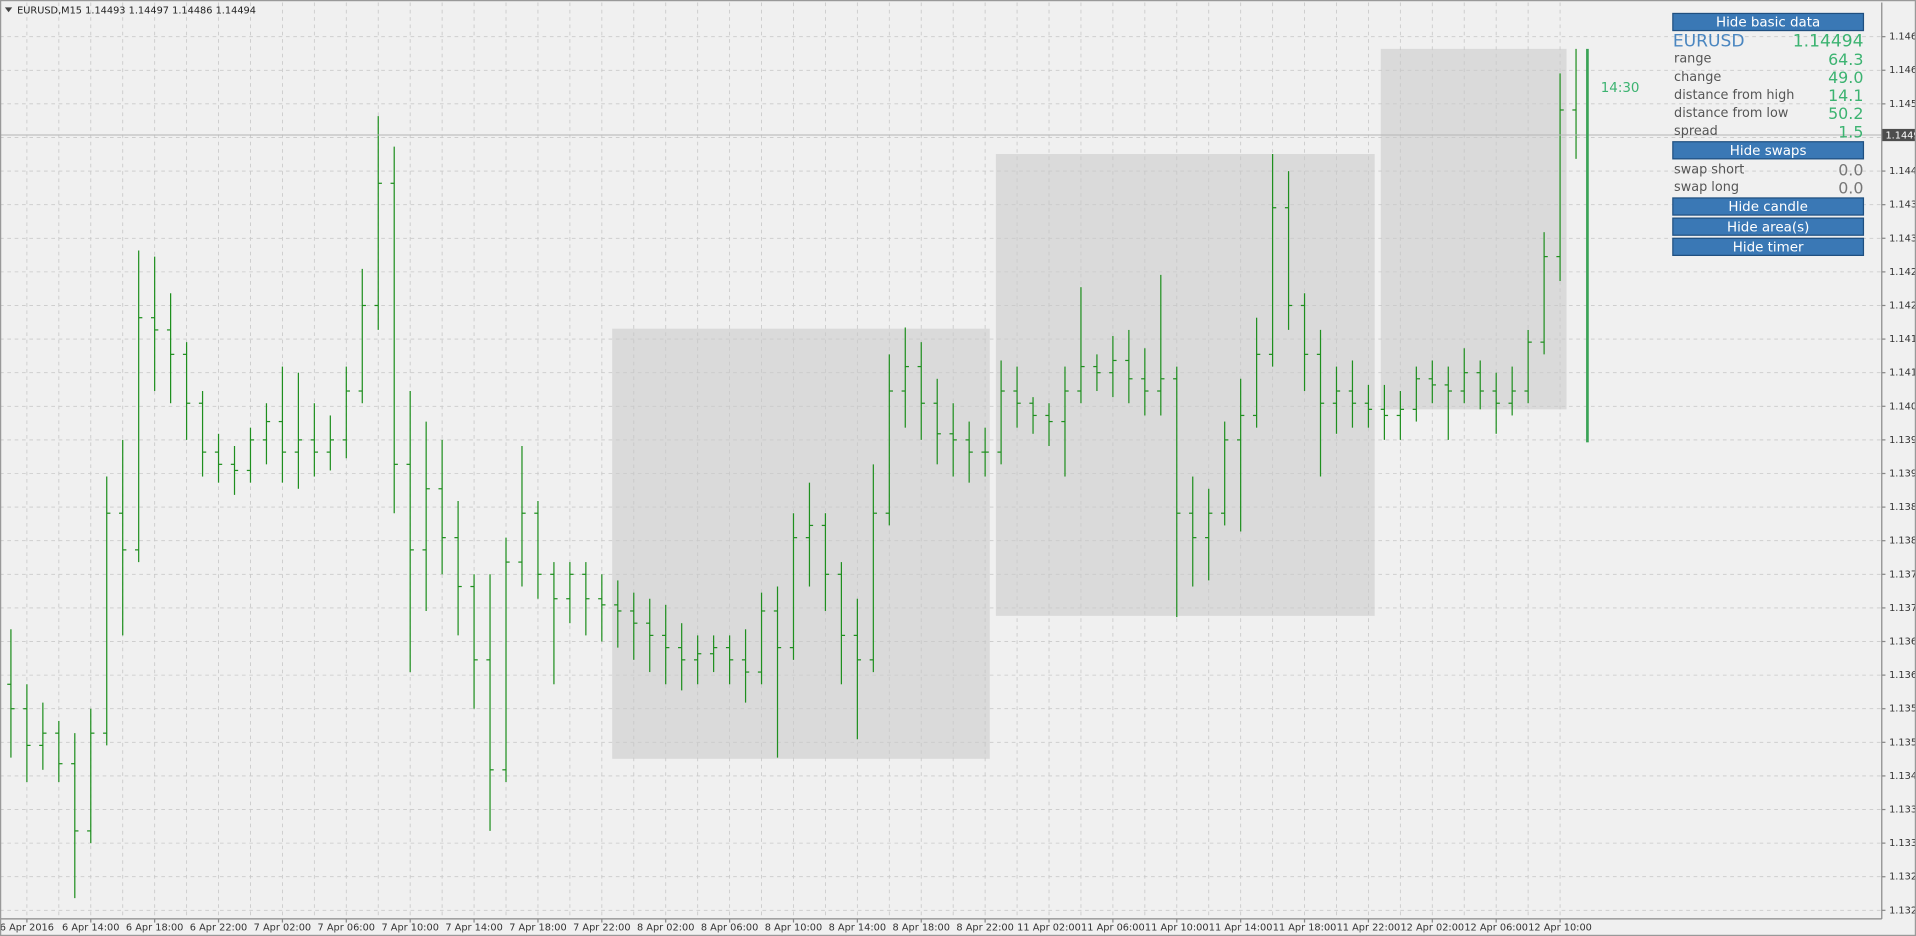  Describe the element at coordinates (27, 927) in the screenshot. I see `x-tick-label: 6 Apr 2016` at that location.